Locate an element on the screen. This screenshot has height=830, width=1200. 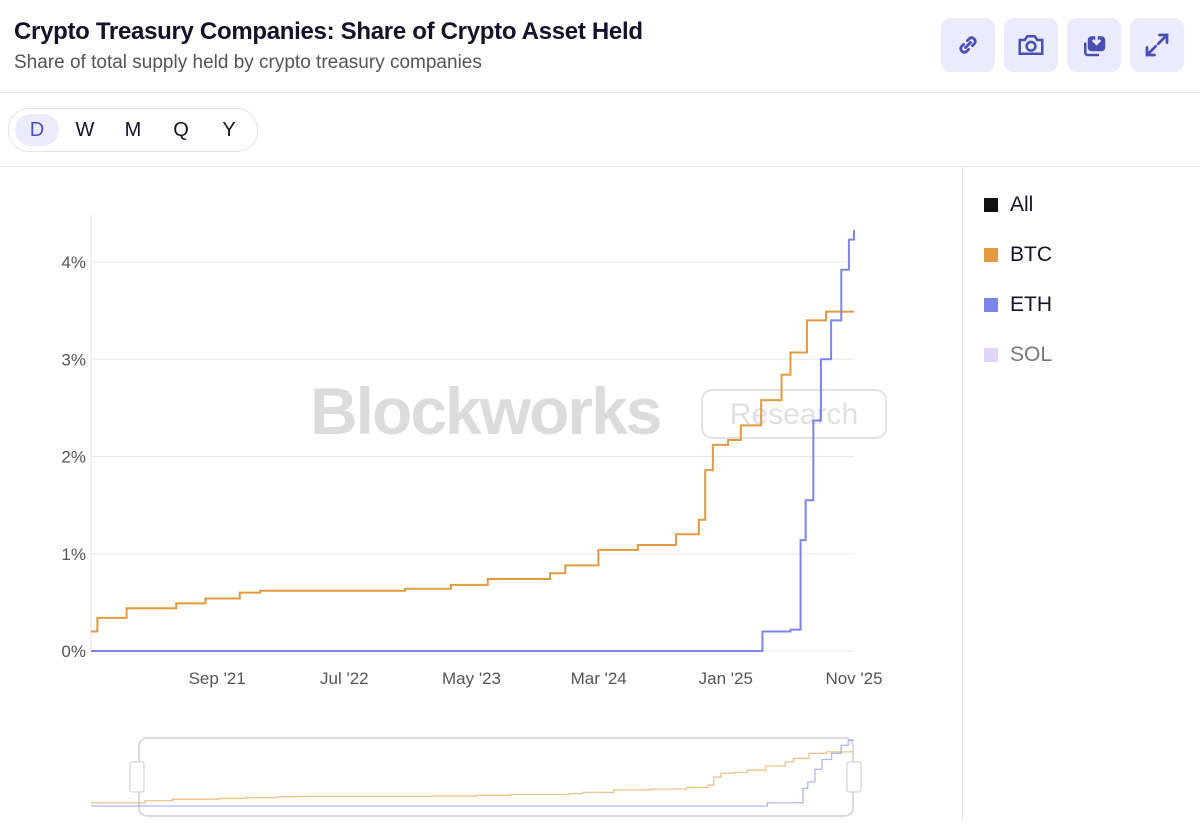
download-button is located at coordinates (1094, 45).